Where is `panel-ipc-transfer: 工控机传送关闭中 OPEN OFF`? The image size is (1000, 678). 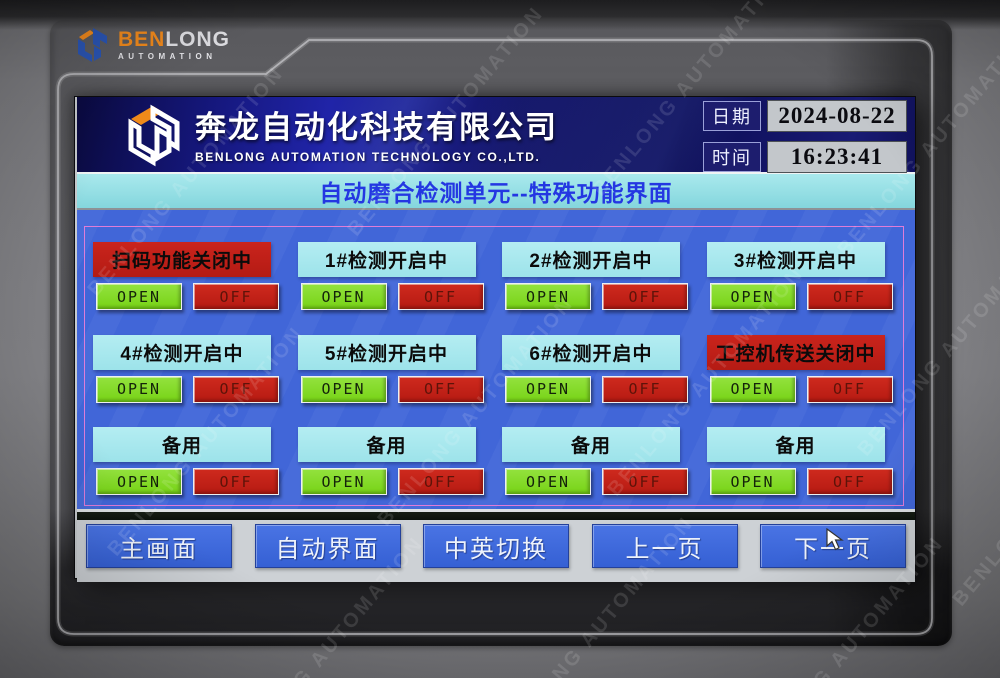
panel-ipc-transfer: 工控机传送关闭中 OPEN OFF is located at coordinates (801, 366).